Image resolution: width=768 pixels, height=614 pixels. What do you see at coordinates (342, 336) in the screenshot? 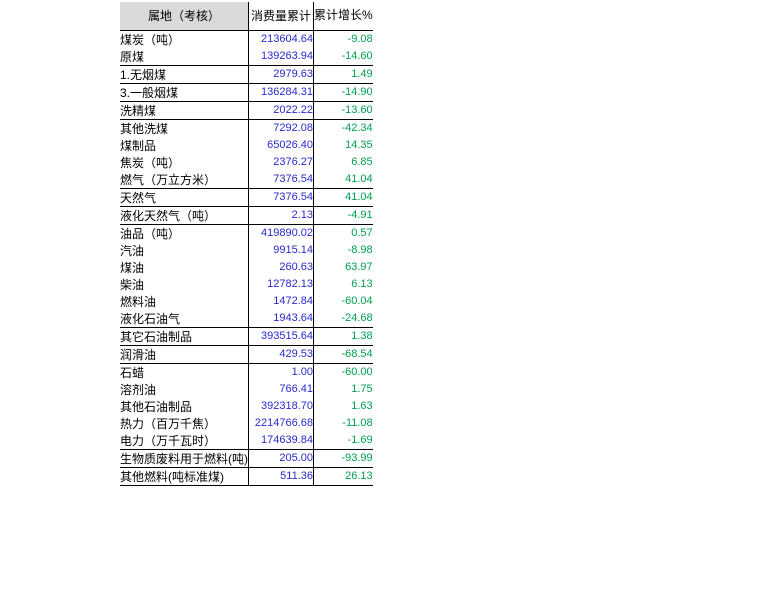
I see `row-pct-cell: 1.38` at bounding box center [342, 336].